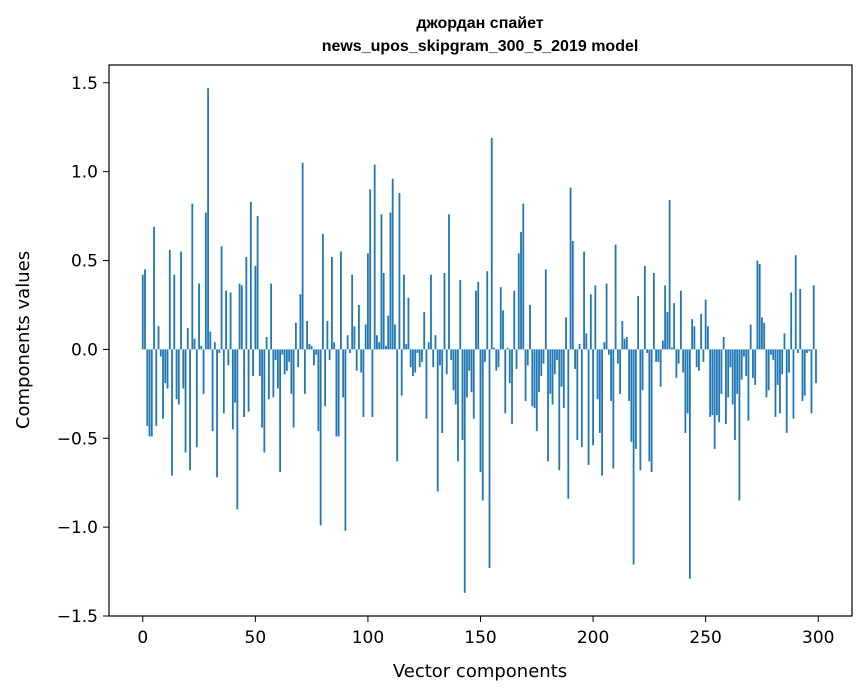 The image size is (867, 696). What do you see at coordinates (83, 350) in the screenshot?
I see `y-axis-ticks: −1.5 −1.0 −0.5 0.0 0.5 1.0 1.5` at bounding box center [83, 350].